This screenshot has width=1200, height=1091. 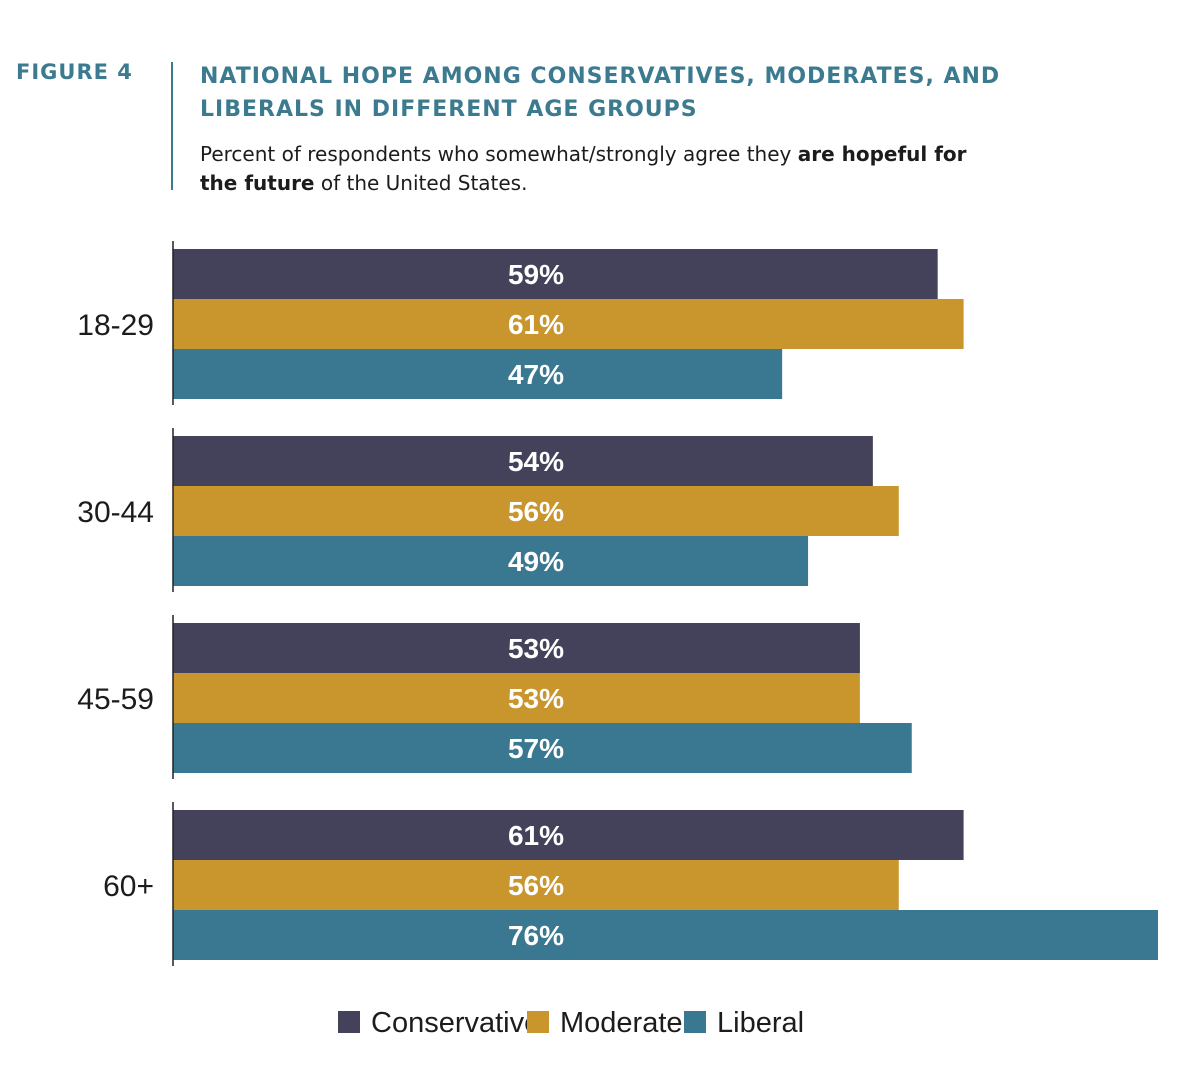 I want to click on bar-value-label: 59%, so click(x=536, y=274).